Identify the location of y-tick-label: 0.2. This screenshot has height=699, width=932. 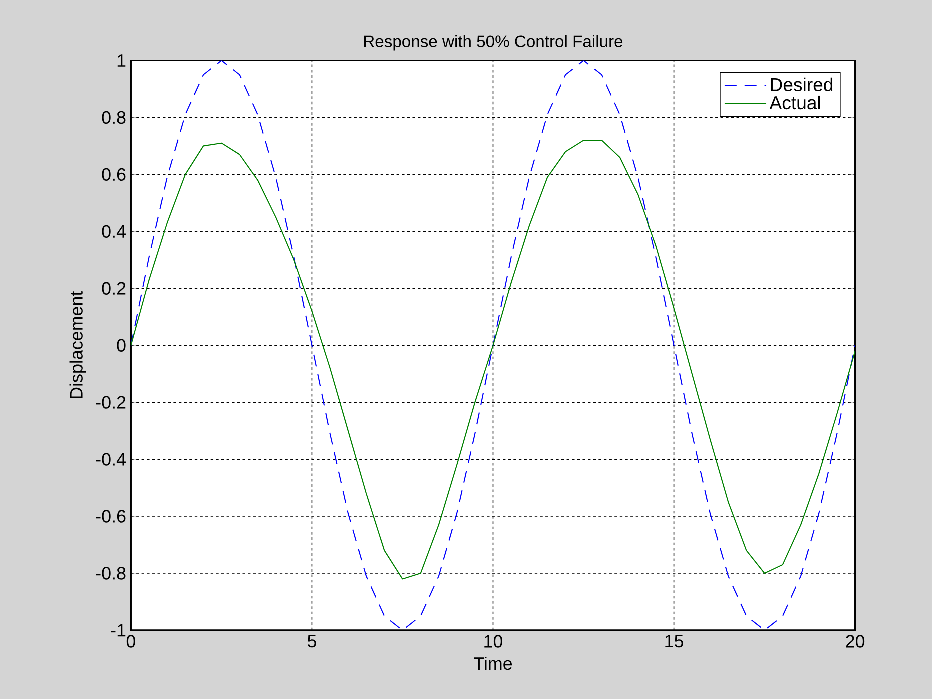
(114, 288).